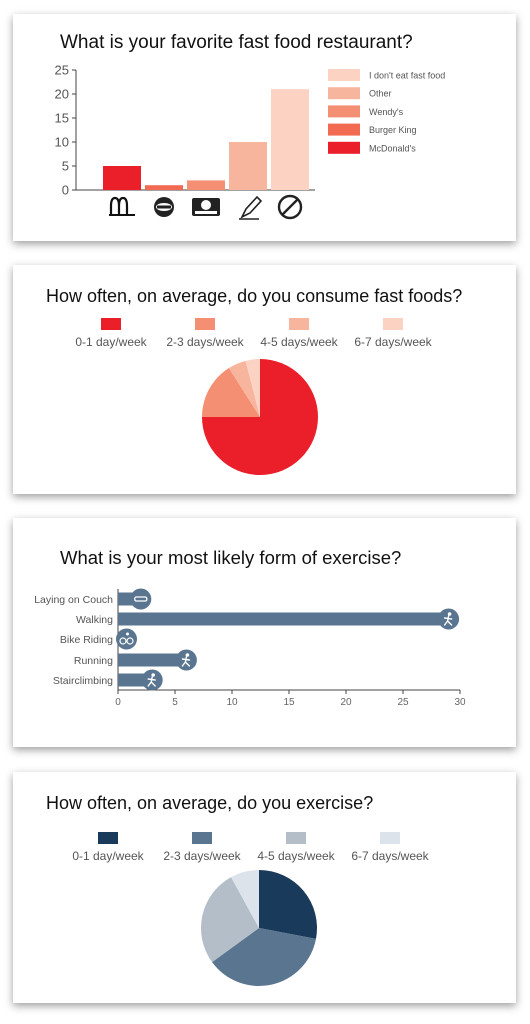 The height and width of the screenshot is (1024, 530). What do you see at coordinates (248, 166) in the screenshot?
I see `bar-other` at bounding box center [248, 166].